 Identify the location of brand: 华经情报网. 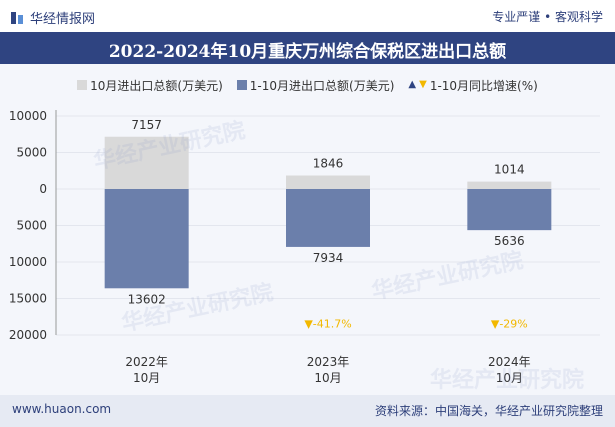
(52, 17).